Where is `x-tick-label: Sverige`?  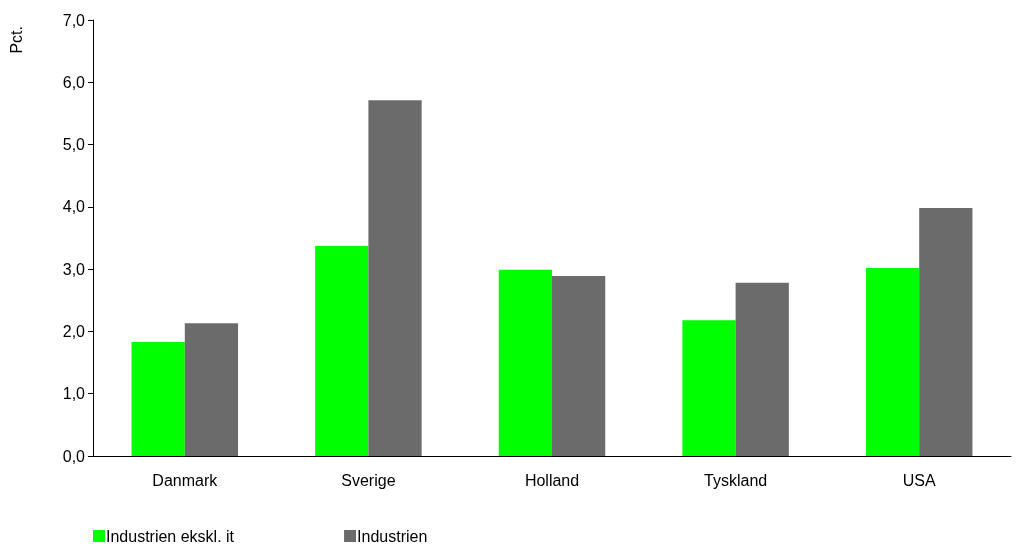 x-tick-label: Sverige is located at coordinates (368, 480).